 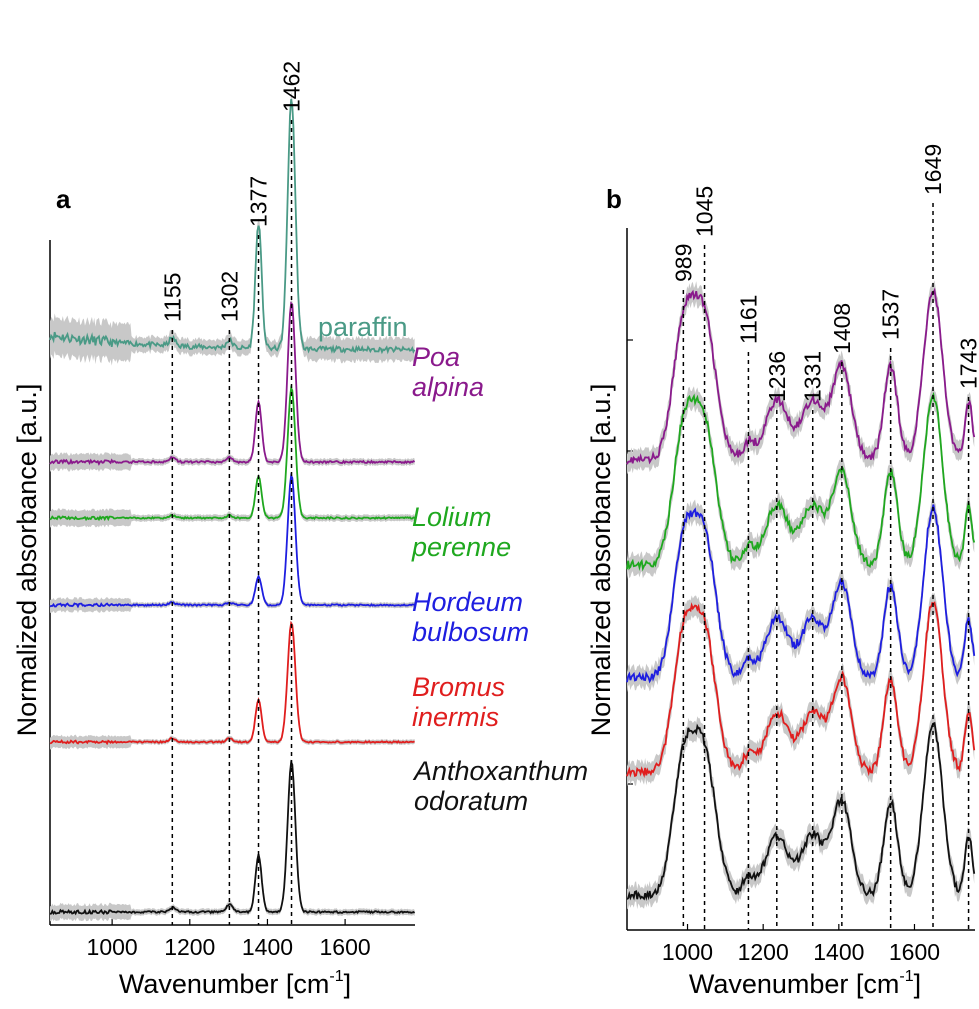 What do you see at coordinates (763, 952) in the screenshot?
I see `panel-b-xtick-label: 1200` at bounding box center [763, 952].